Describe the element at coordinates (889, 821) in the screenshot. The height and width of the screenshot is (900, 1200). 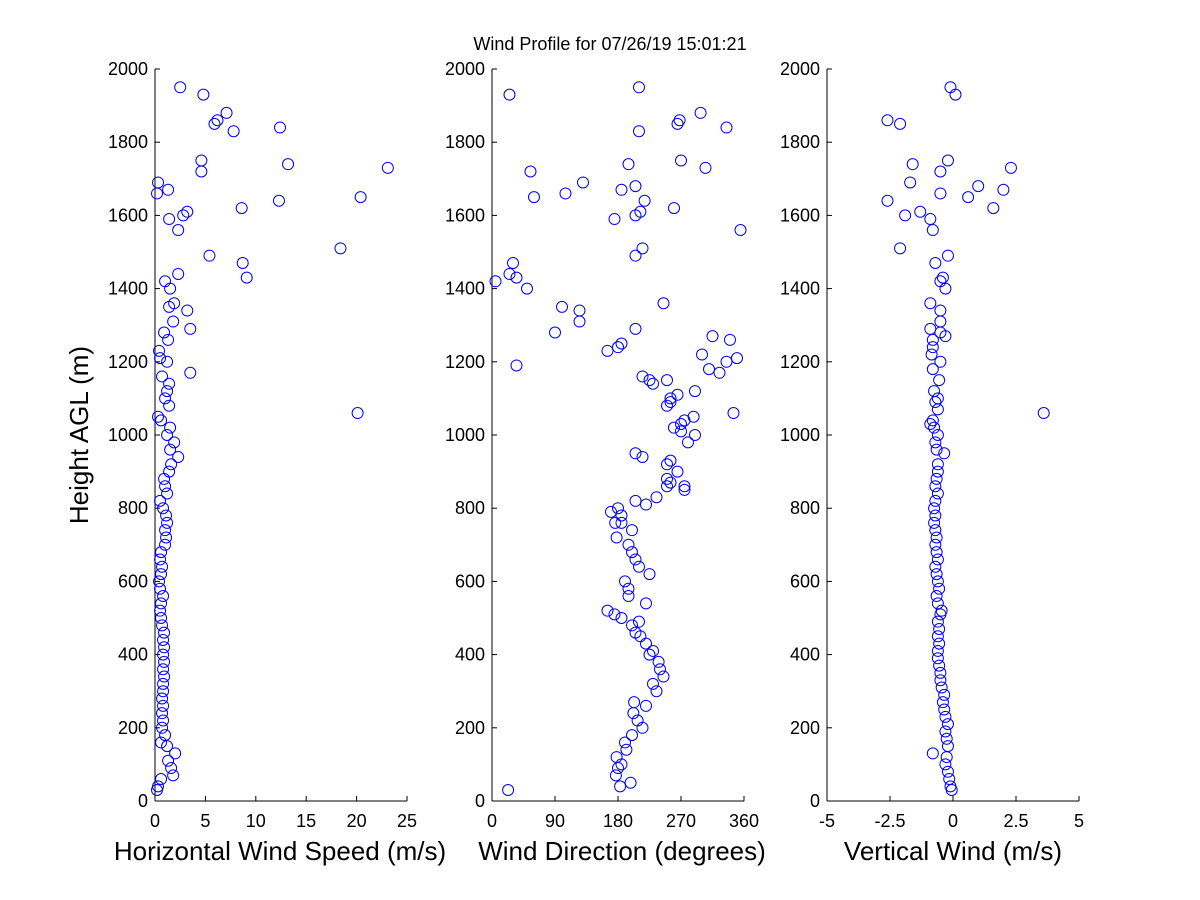
I see `vertical-x-tick-label: -2.5` at that location.